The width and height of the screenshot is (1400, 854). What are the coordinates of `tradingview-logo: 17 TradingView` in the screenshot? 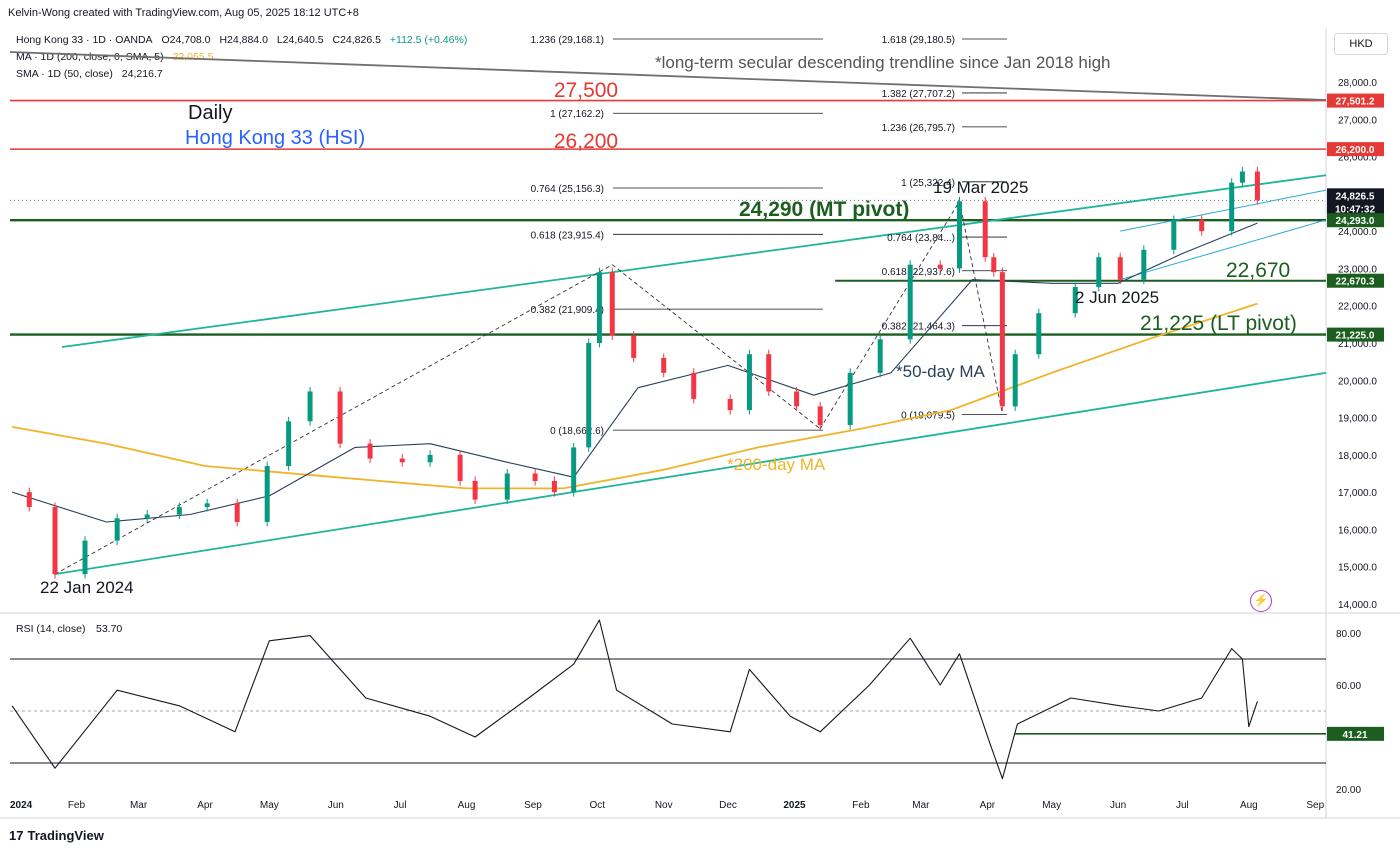 It's located at (56, 835).